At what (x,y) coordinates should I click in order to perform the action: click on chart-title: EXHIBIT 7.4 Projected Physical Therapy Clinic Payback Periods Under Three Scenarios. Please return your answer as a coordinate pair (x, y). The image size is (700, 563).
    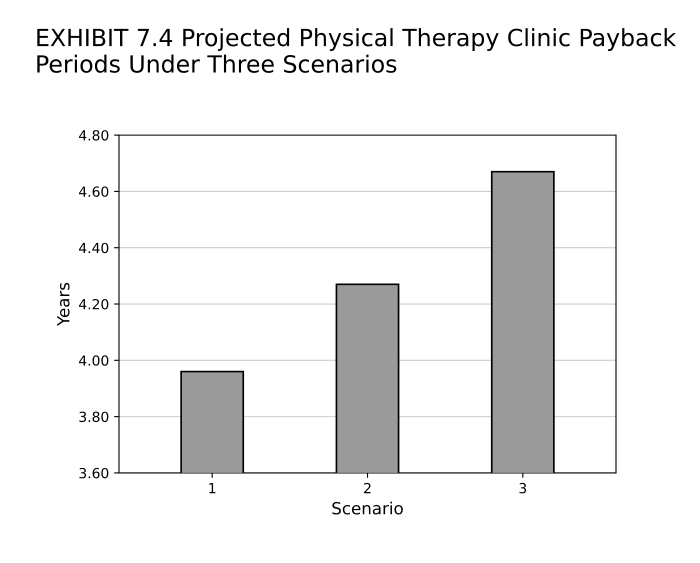
    Looking at the image, I should click on (356, 50).